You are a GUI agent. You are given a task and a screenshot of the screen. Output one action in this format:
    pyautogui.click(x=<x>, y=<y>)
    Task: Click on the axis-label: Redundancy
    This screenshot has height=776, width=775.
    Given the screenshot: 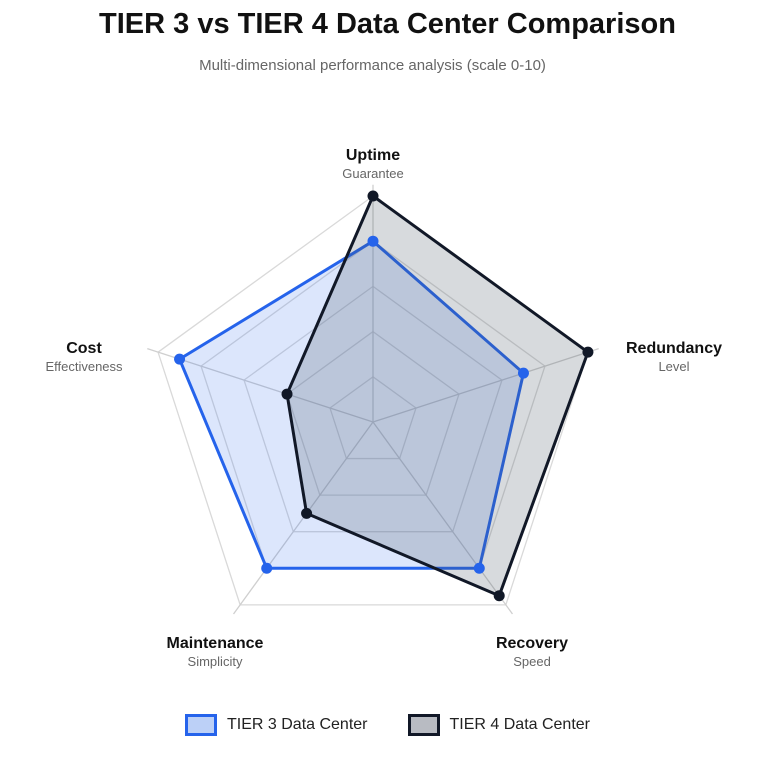 What is the action you would take?
    pyautogui.click(x=674, y=348)
    